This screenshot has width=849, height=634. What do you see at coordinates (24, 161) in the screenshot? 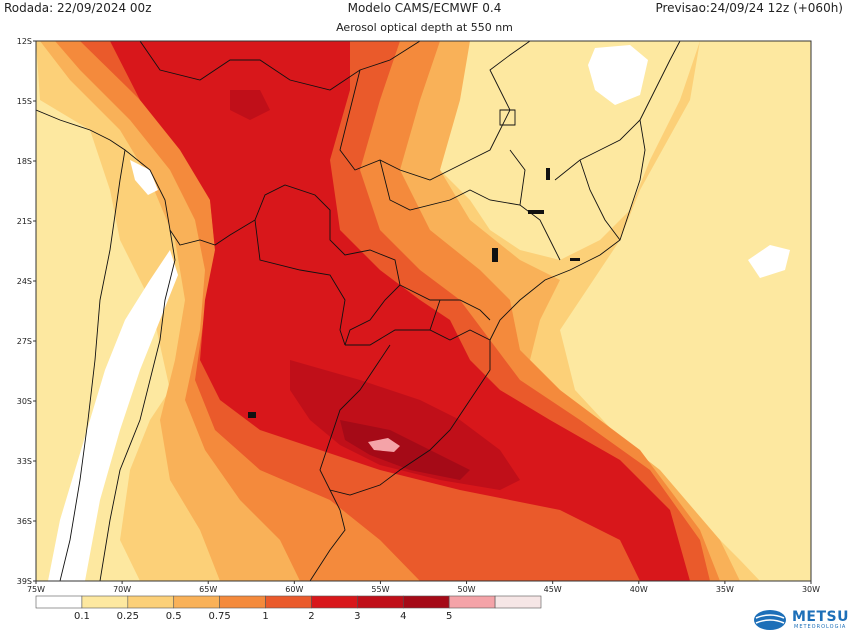
I see `lat-tick-label: 18S` at bounding box center [24, 161].